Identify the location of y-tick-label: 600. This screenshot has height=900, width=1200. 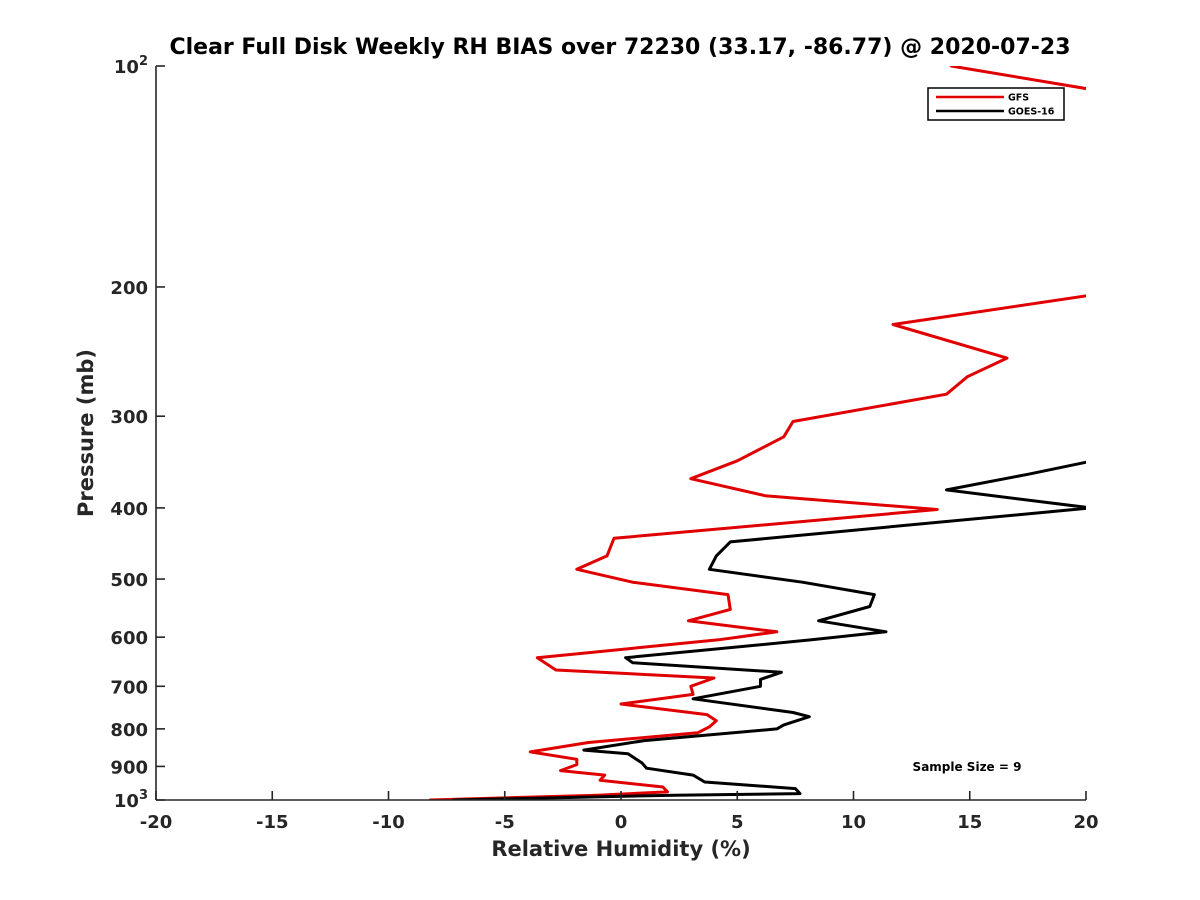
(129, 638).